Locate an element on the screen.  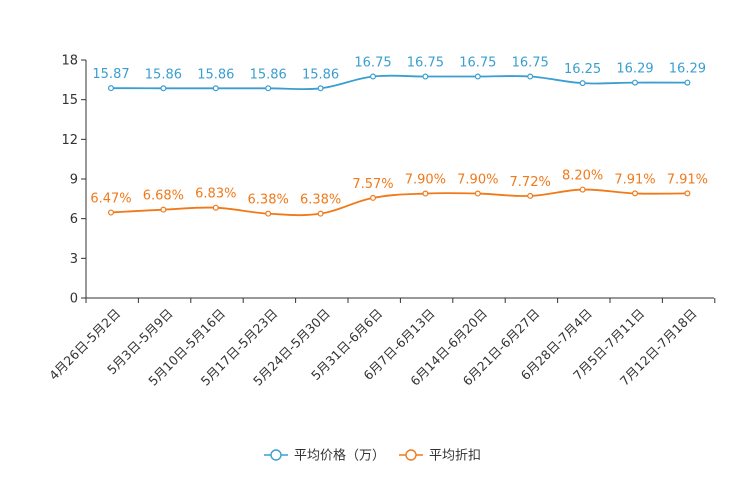
legend: 平均价格（万） 平均折扣 is located at coordinates (372, 456).